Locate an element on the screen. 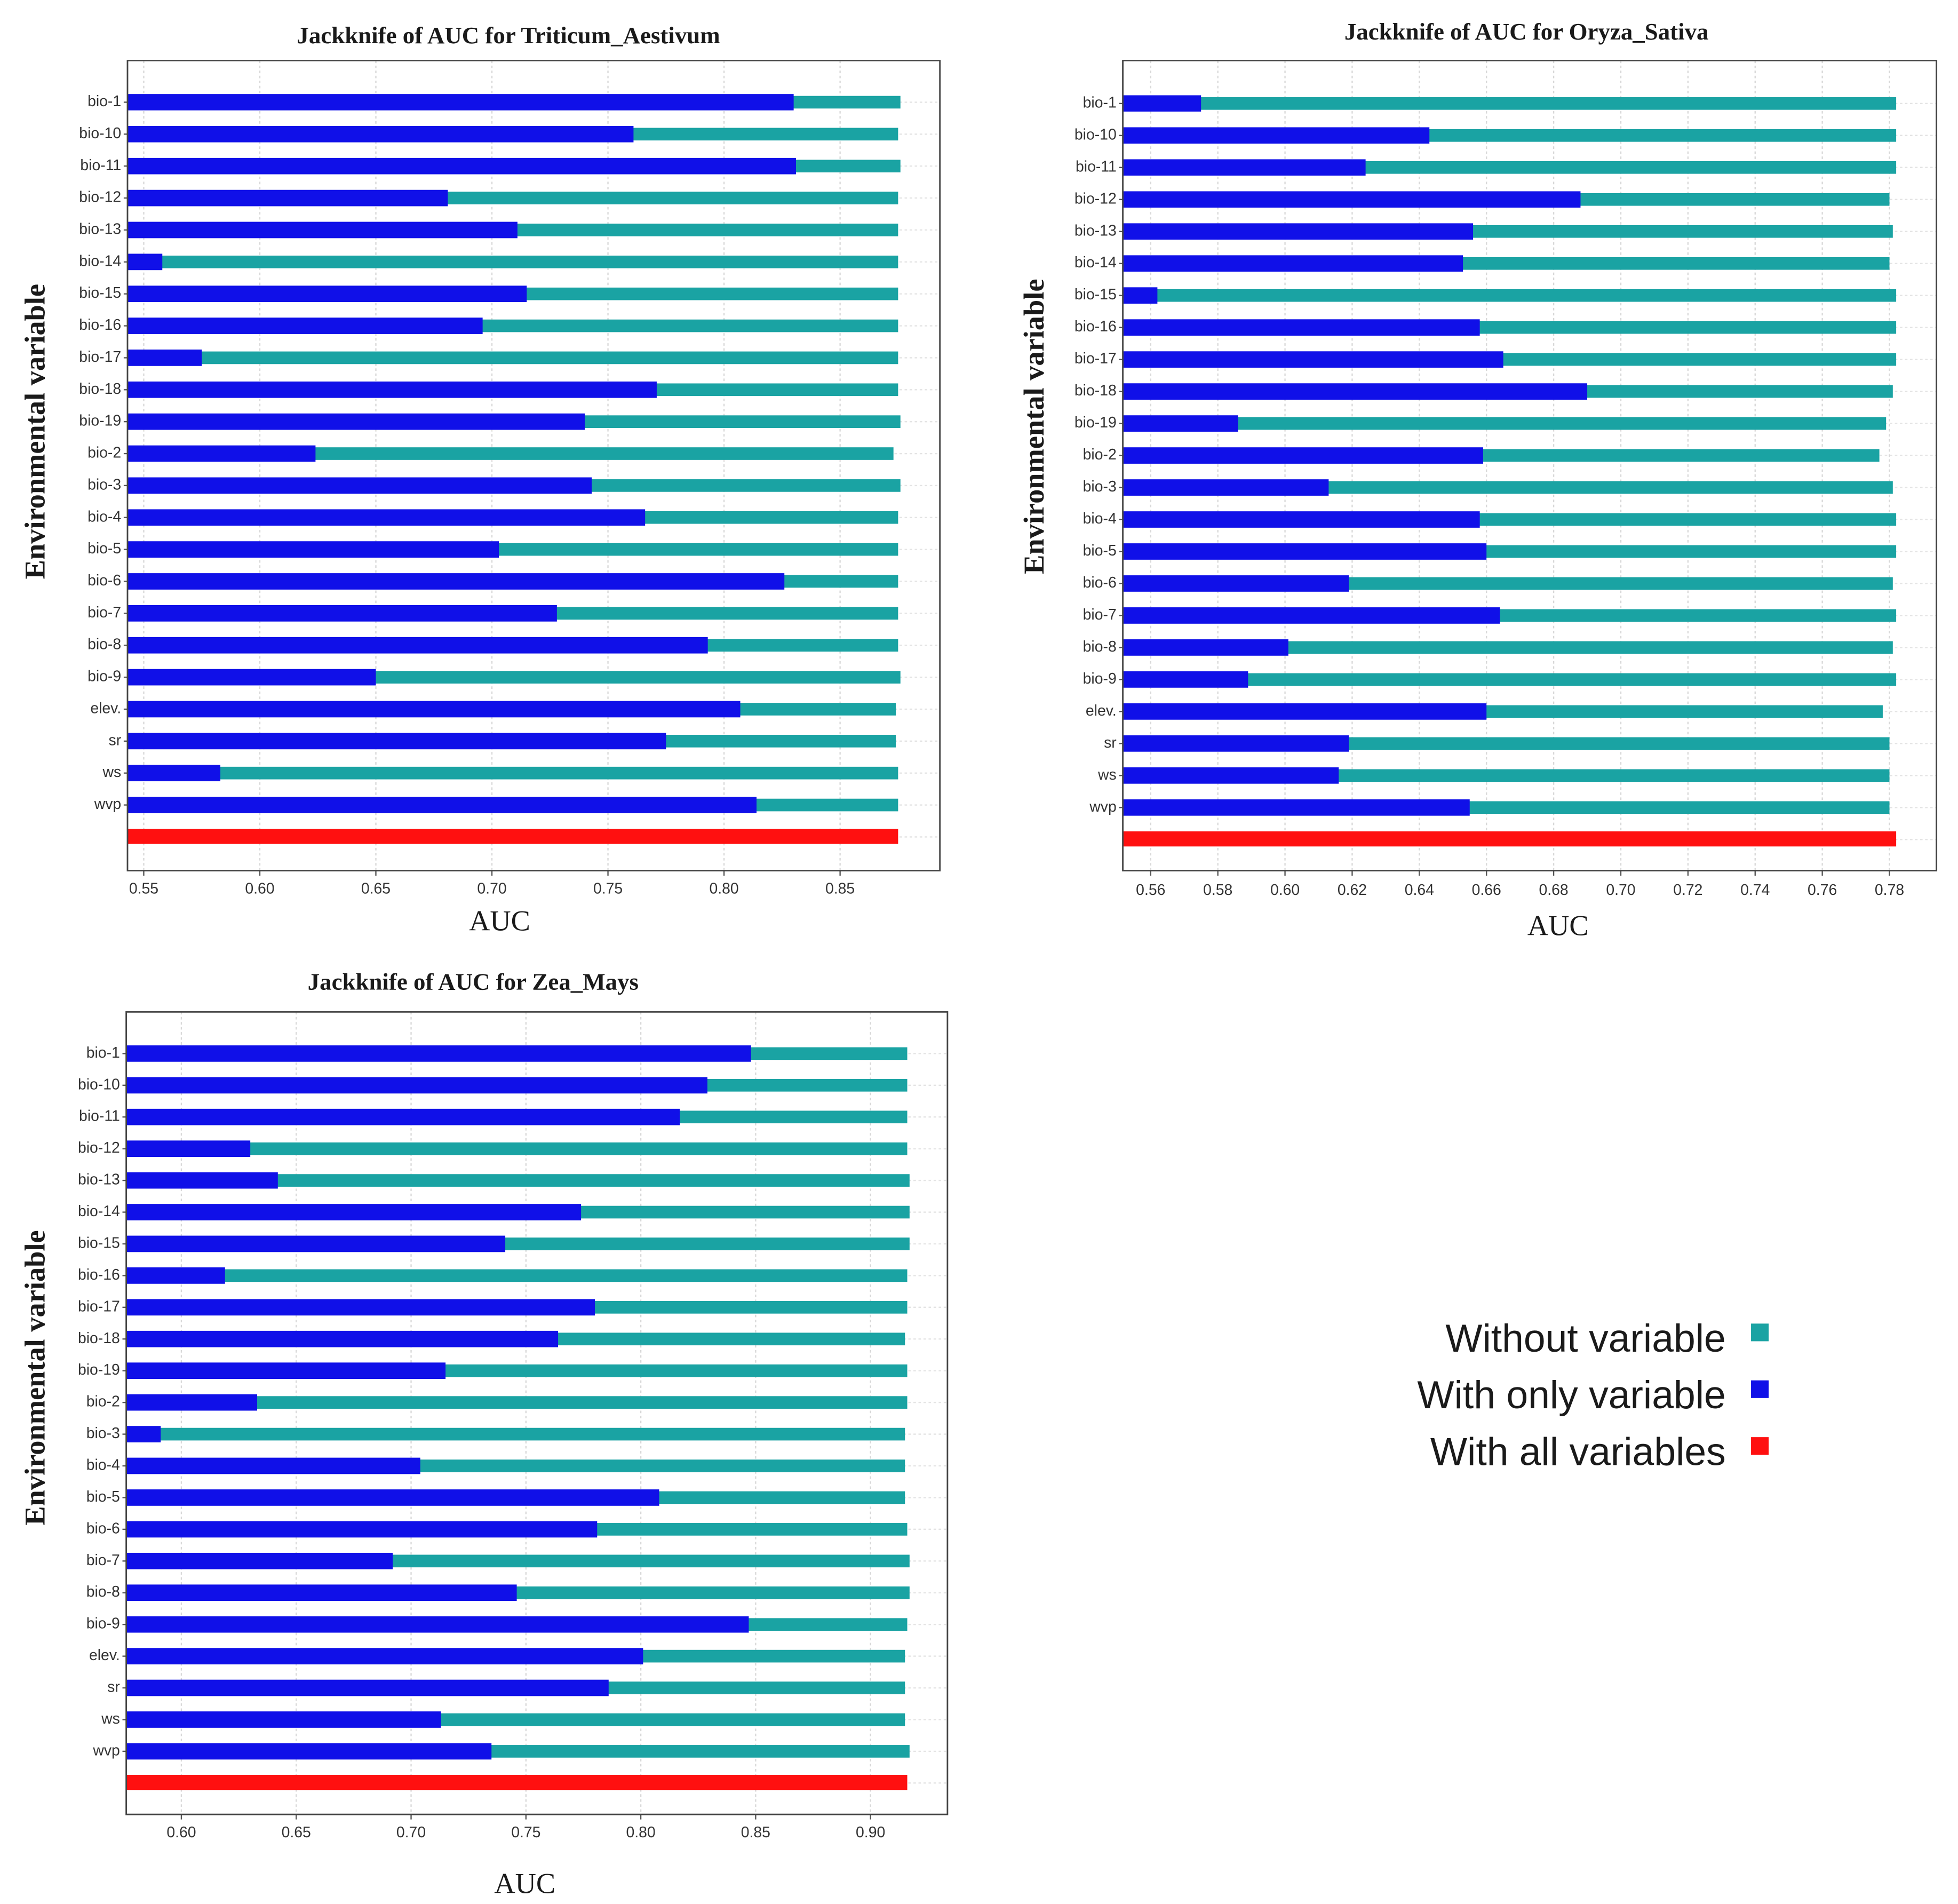 The width and height of the screenshot is (1958, 1904). y-tick-label: bio-11 is located at coordinates (1096, 166).